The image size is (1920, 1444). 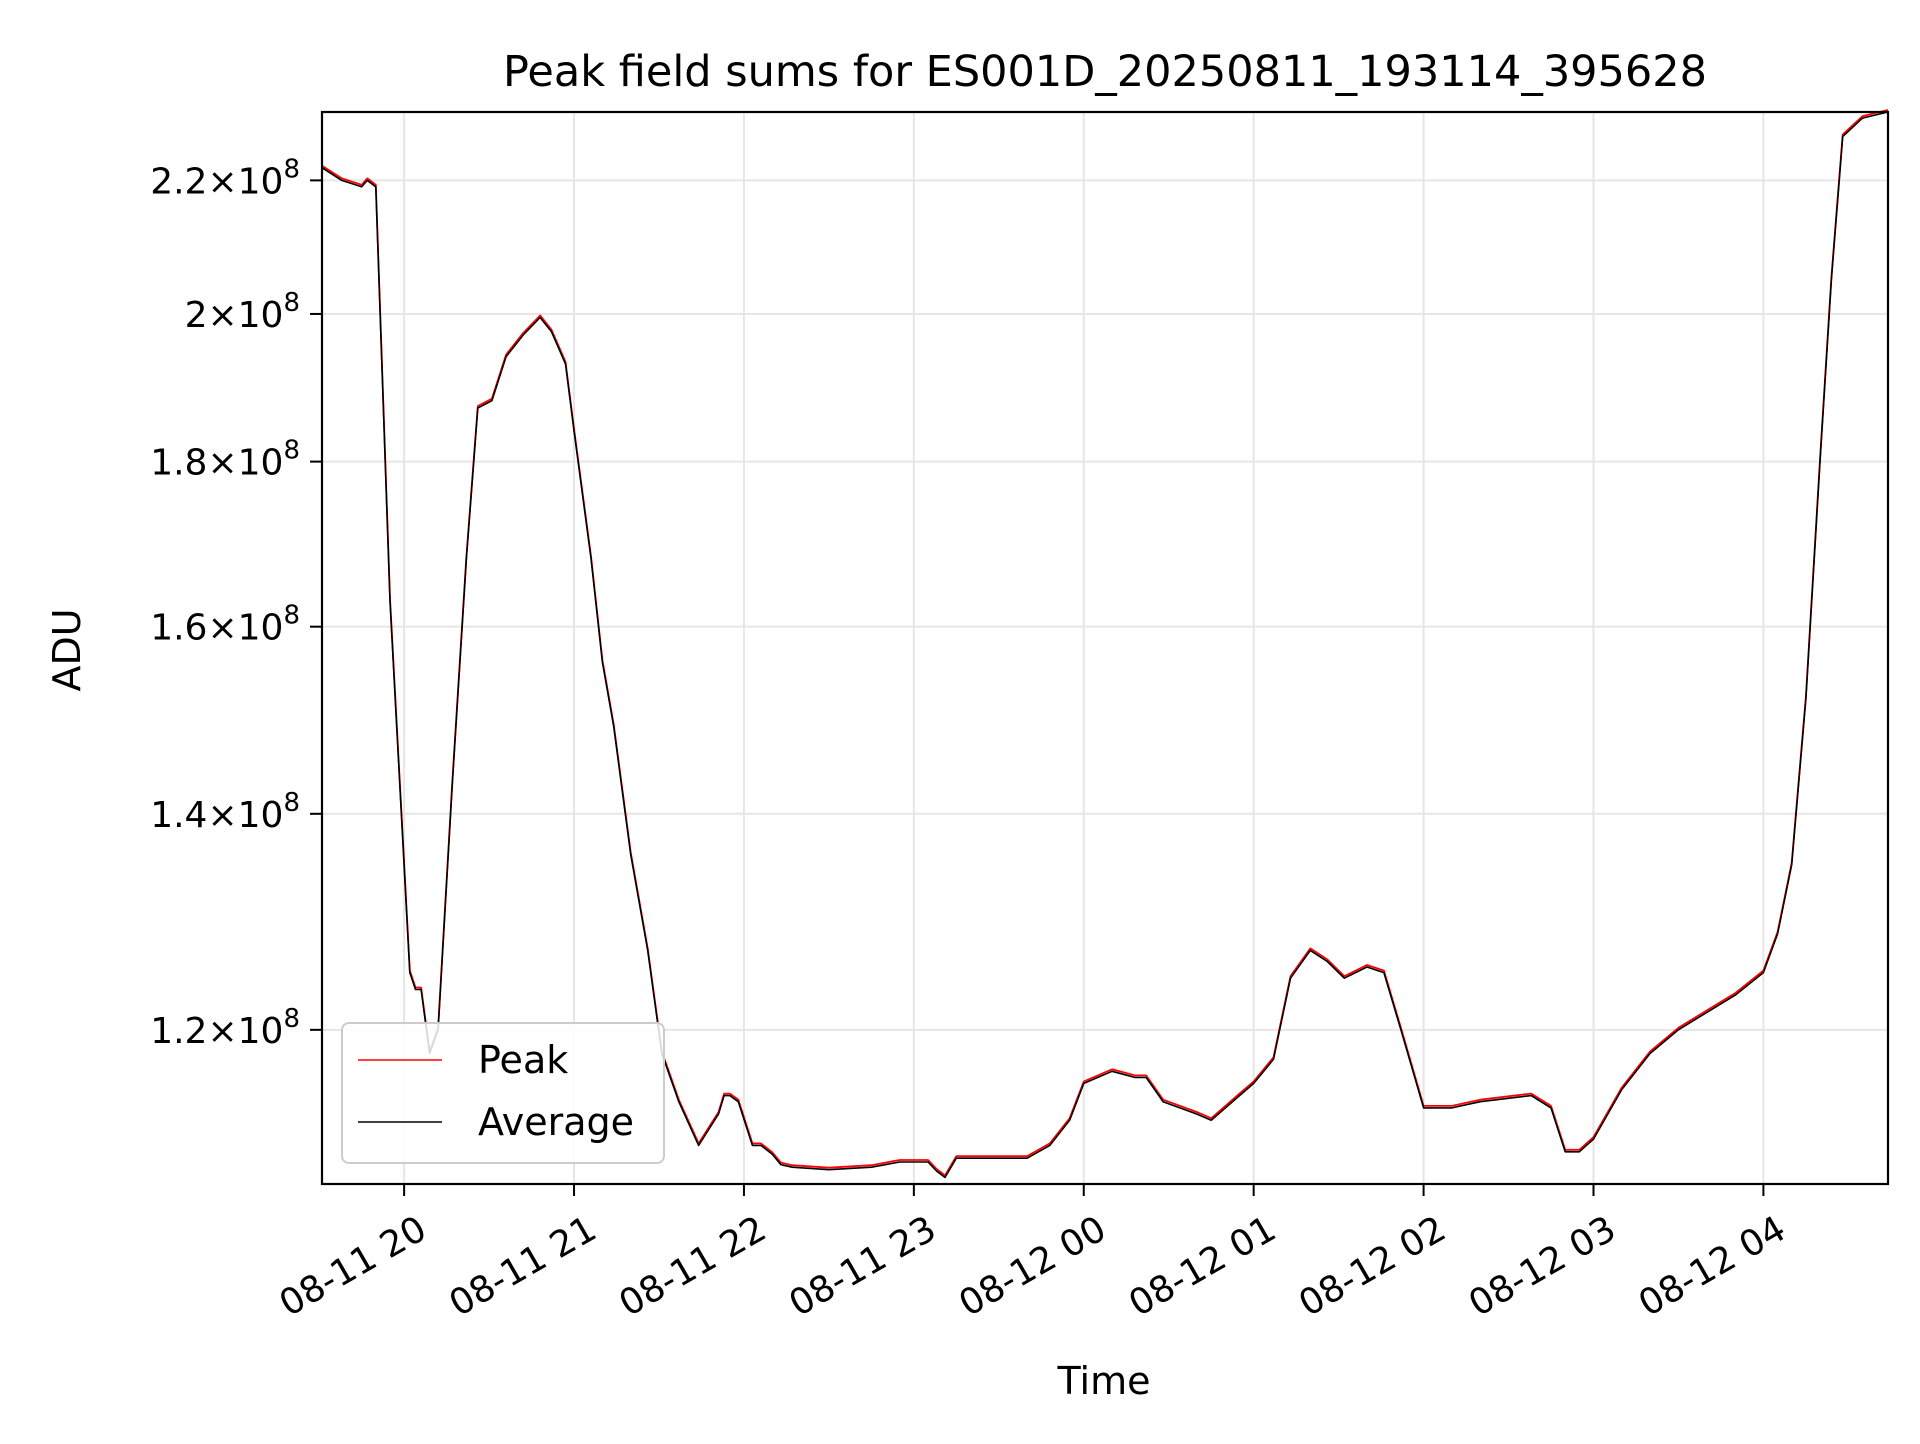 I want to click on y-tick-label: 1.4×108, so click(x=225, y=812).